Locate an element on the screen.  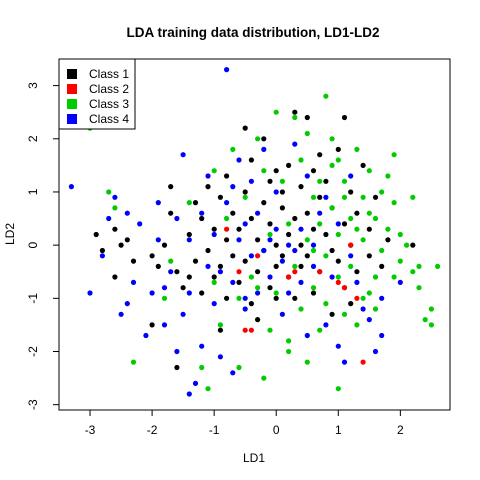
x-tick-label: 1 is located at coordinates (338, 430).